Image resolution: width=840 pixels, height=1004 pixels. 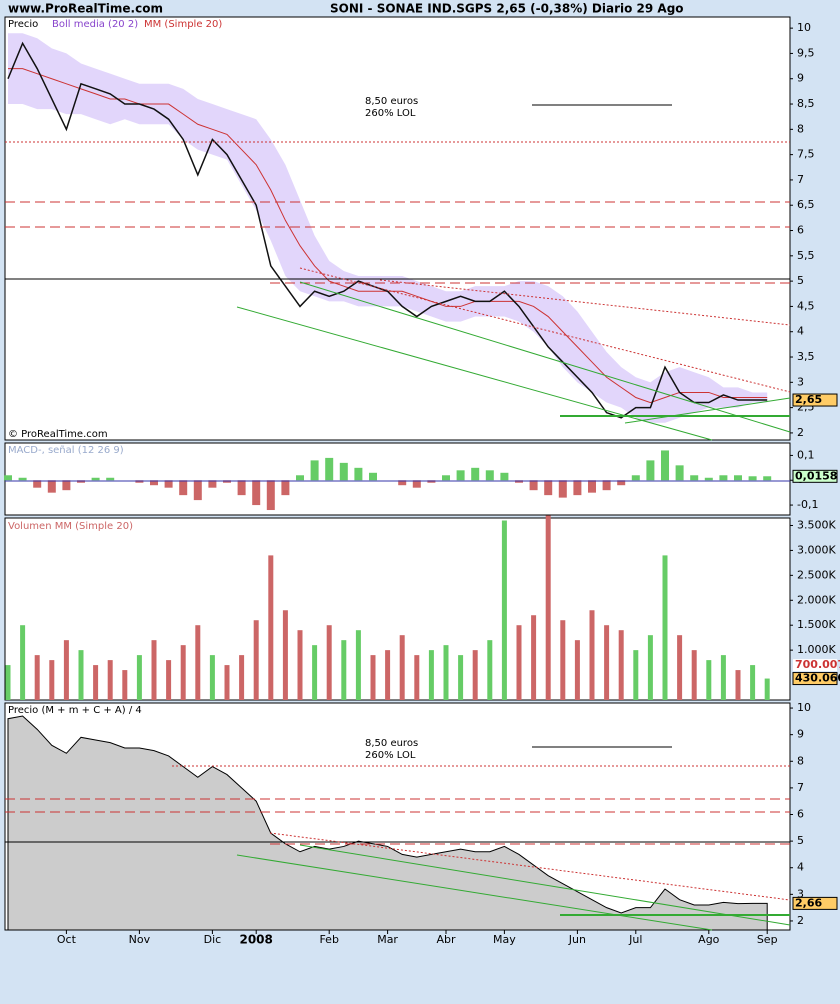 I want to click on macd-panel, so click(x=397, y=479).